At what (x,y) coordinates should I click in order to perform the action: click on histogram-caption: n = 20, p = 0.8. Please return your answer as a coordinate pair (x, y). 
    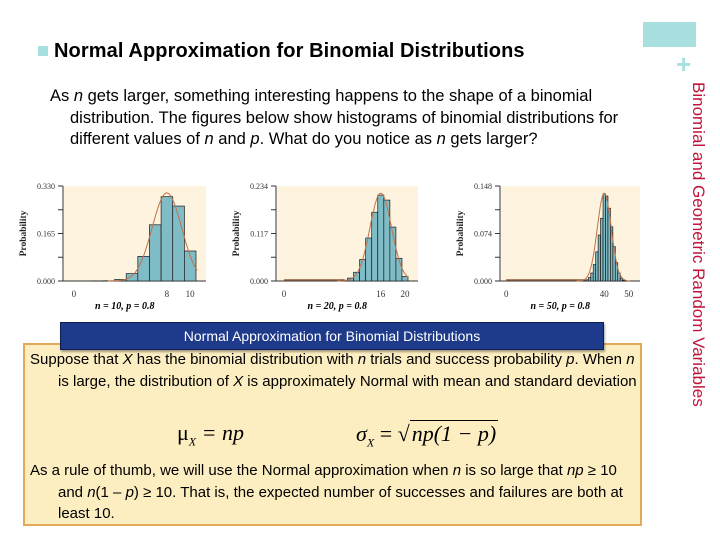
    Looking at the image, I should click on (337, 306).